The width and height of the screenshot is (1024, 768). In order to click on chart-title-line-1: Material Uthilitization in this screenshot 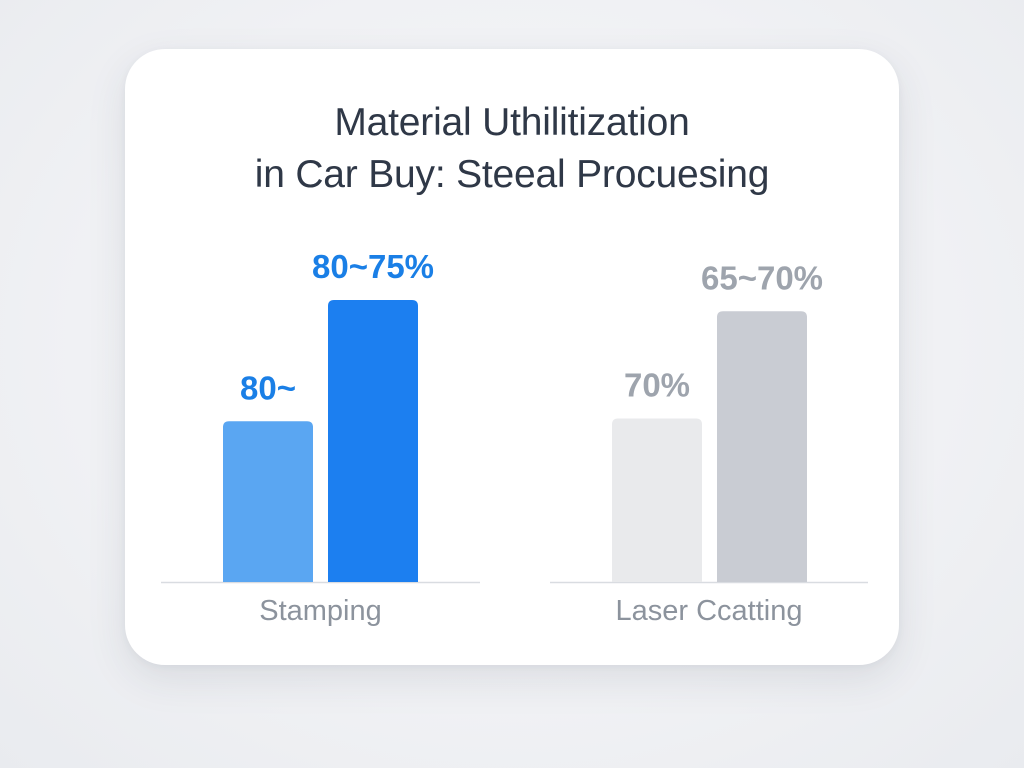, I will do `click(512, 122)`.